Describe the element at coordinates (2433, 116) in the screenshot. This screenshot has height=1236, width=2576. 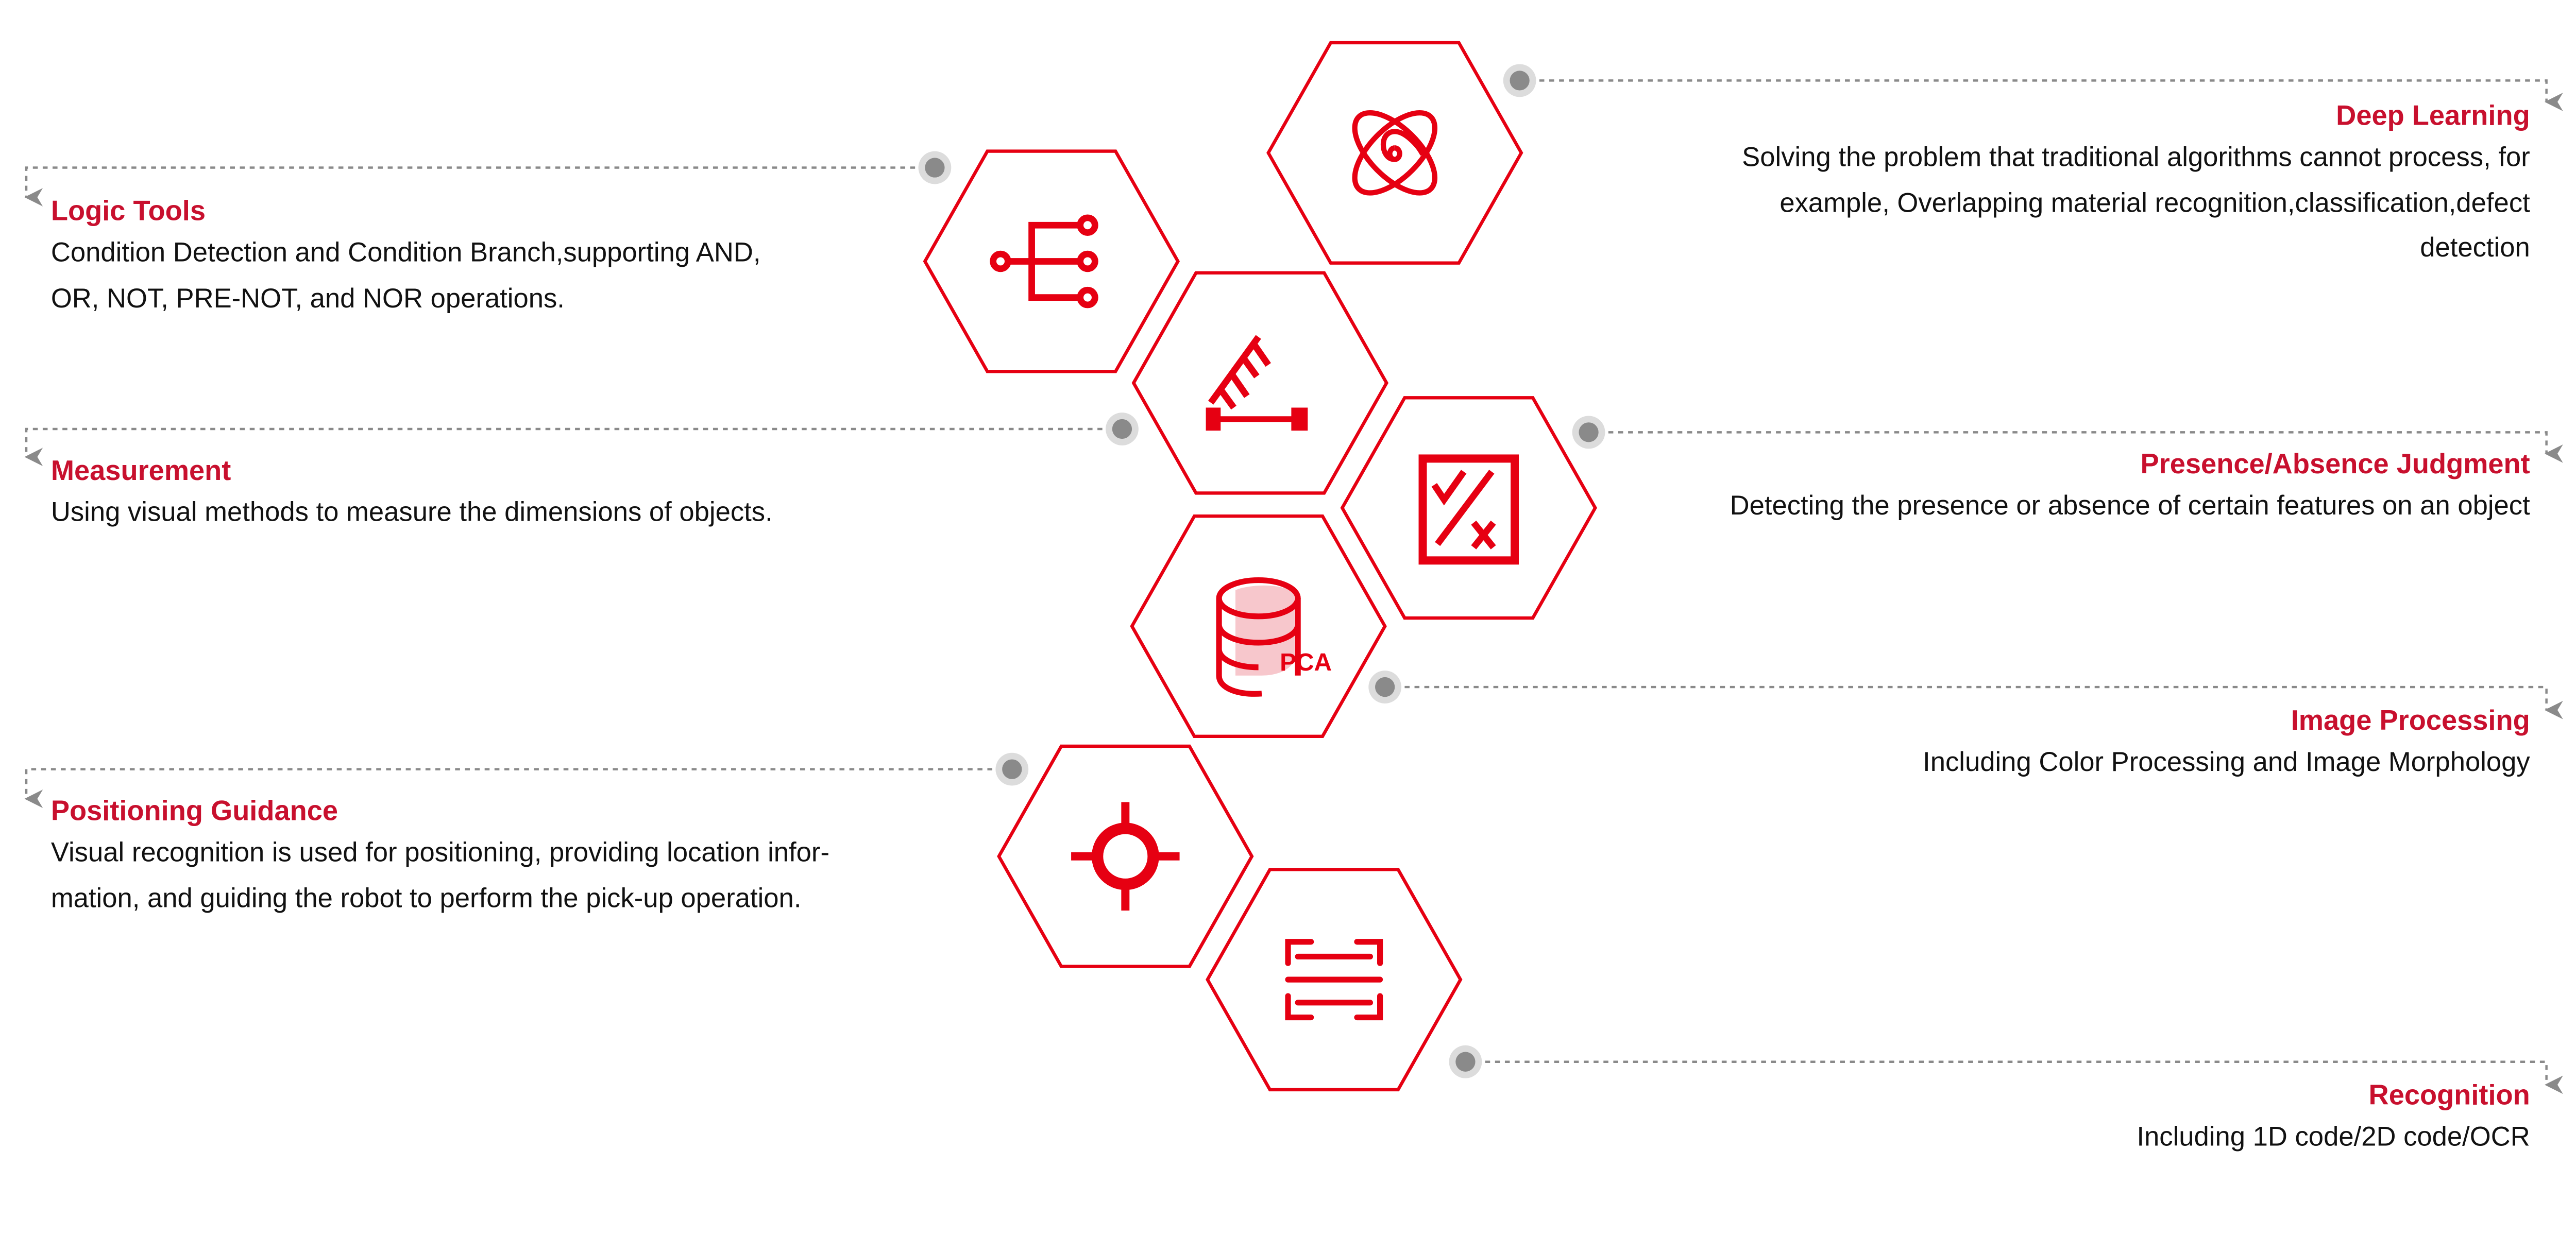
I see `feature-title: Deep Learning` at that location.